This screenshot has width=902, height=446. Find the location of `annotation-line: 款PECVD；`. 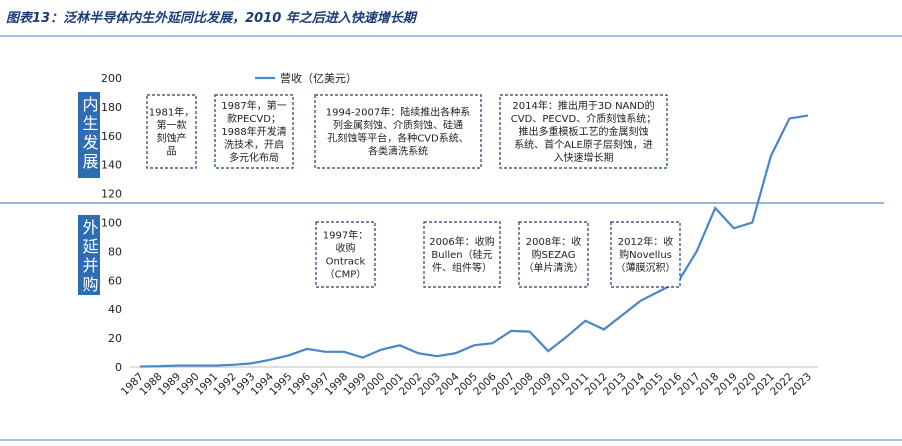

annotation-line: 款PECVD； is located at coordinates (254, 118).